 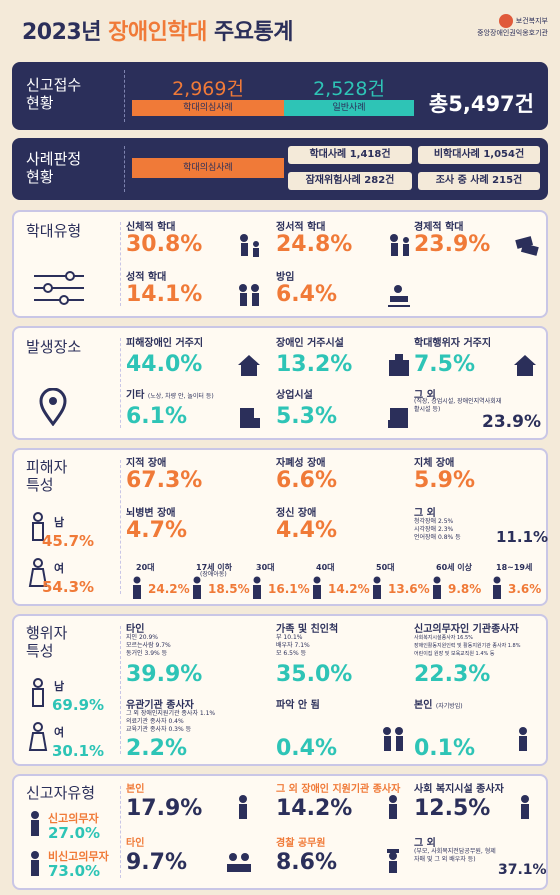 I want to click on abuse-case-chip: 학대사례 1,418건, so click(x=350, y=155).